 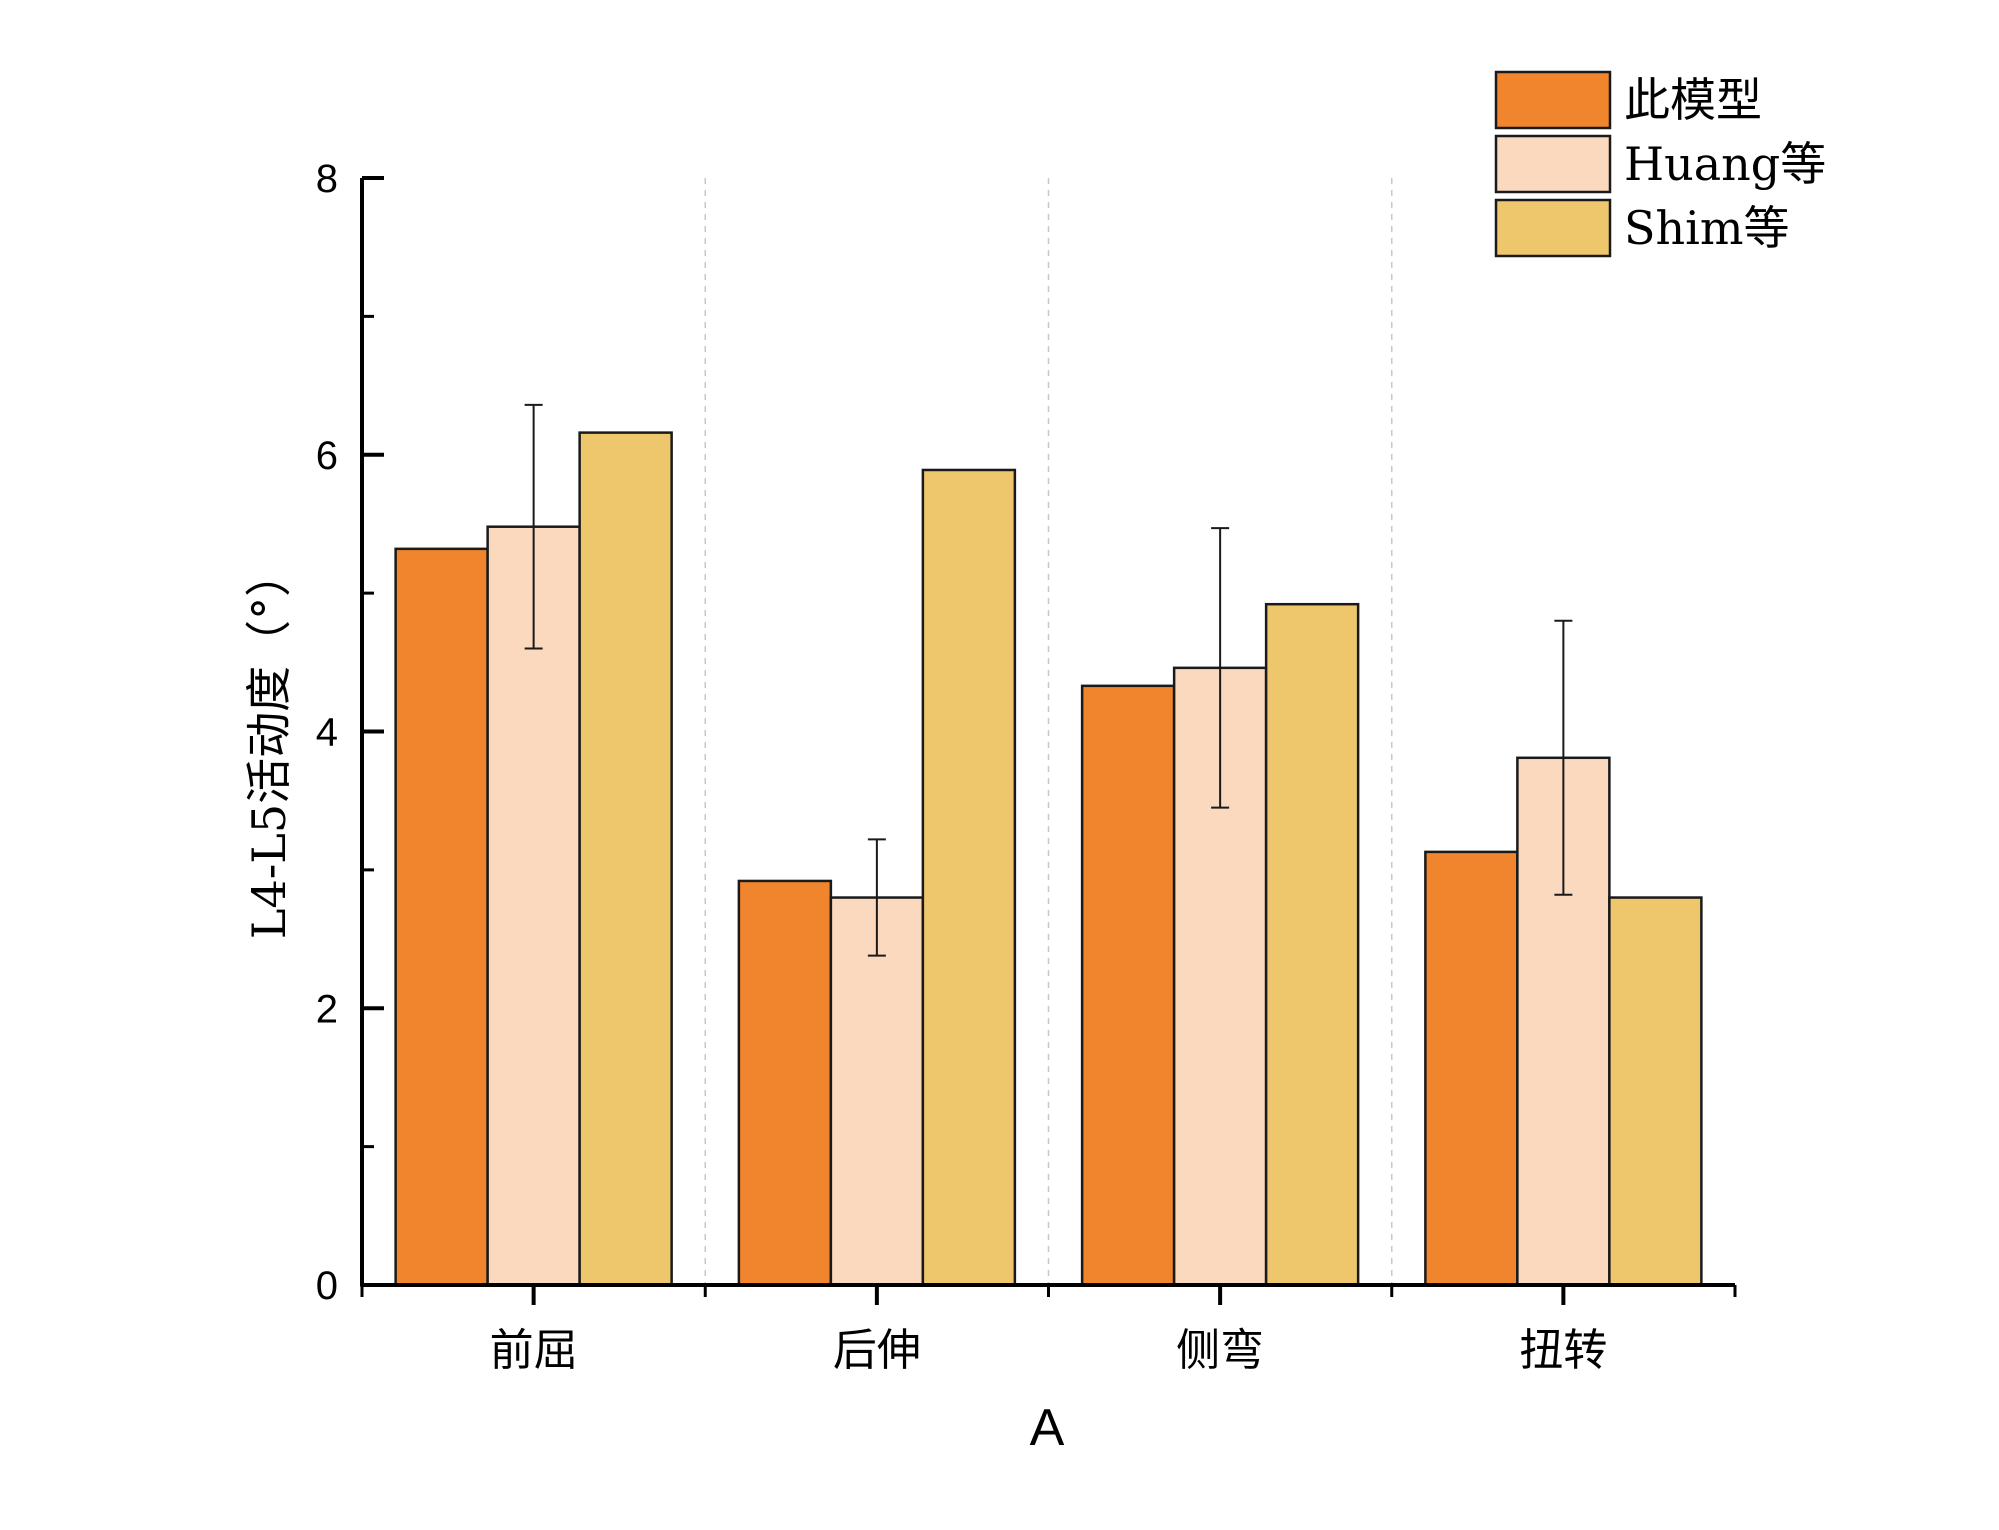 I want to click on y-tick-label-0: 0, so click(x=327, y=1286).